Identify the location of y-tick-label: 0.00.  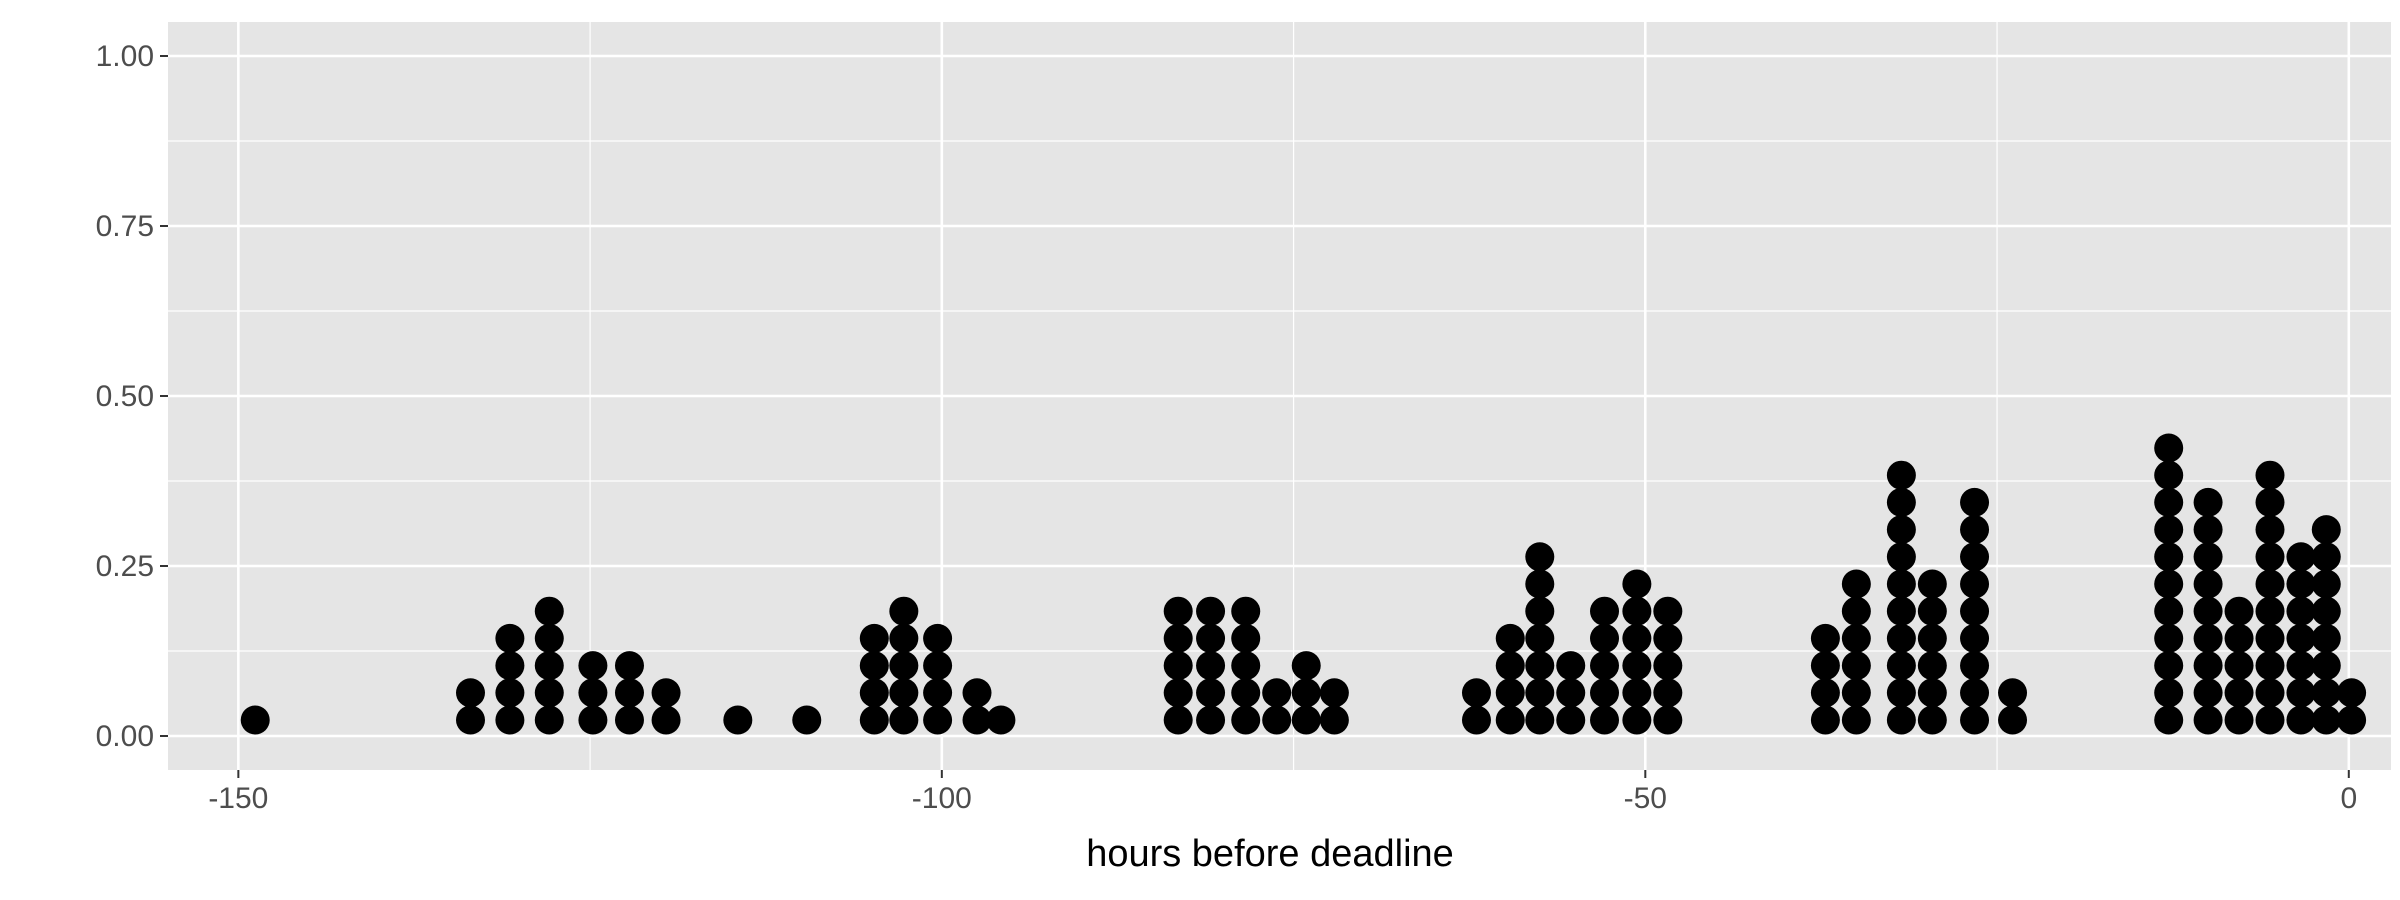
(125, 736).